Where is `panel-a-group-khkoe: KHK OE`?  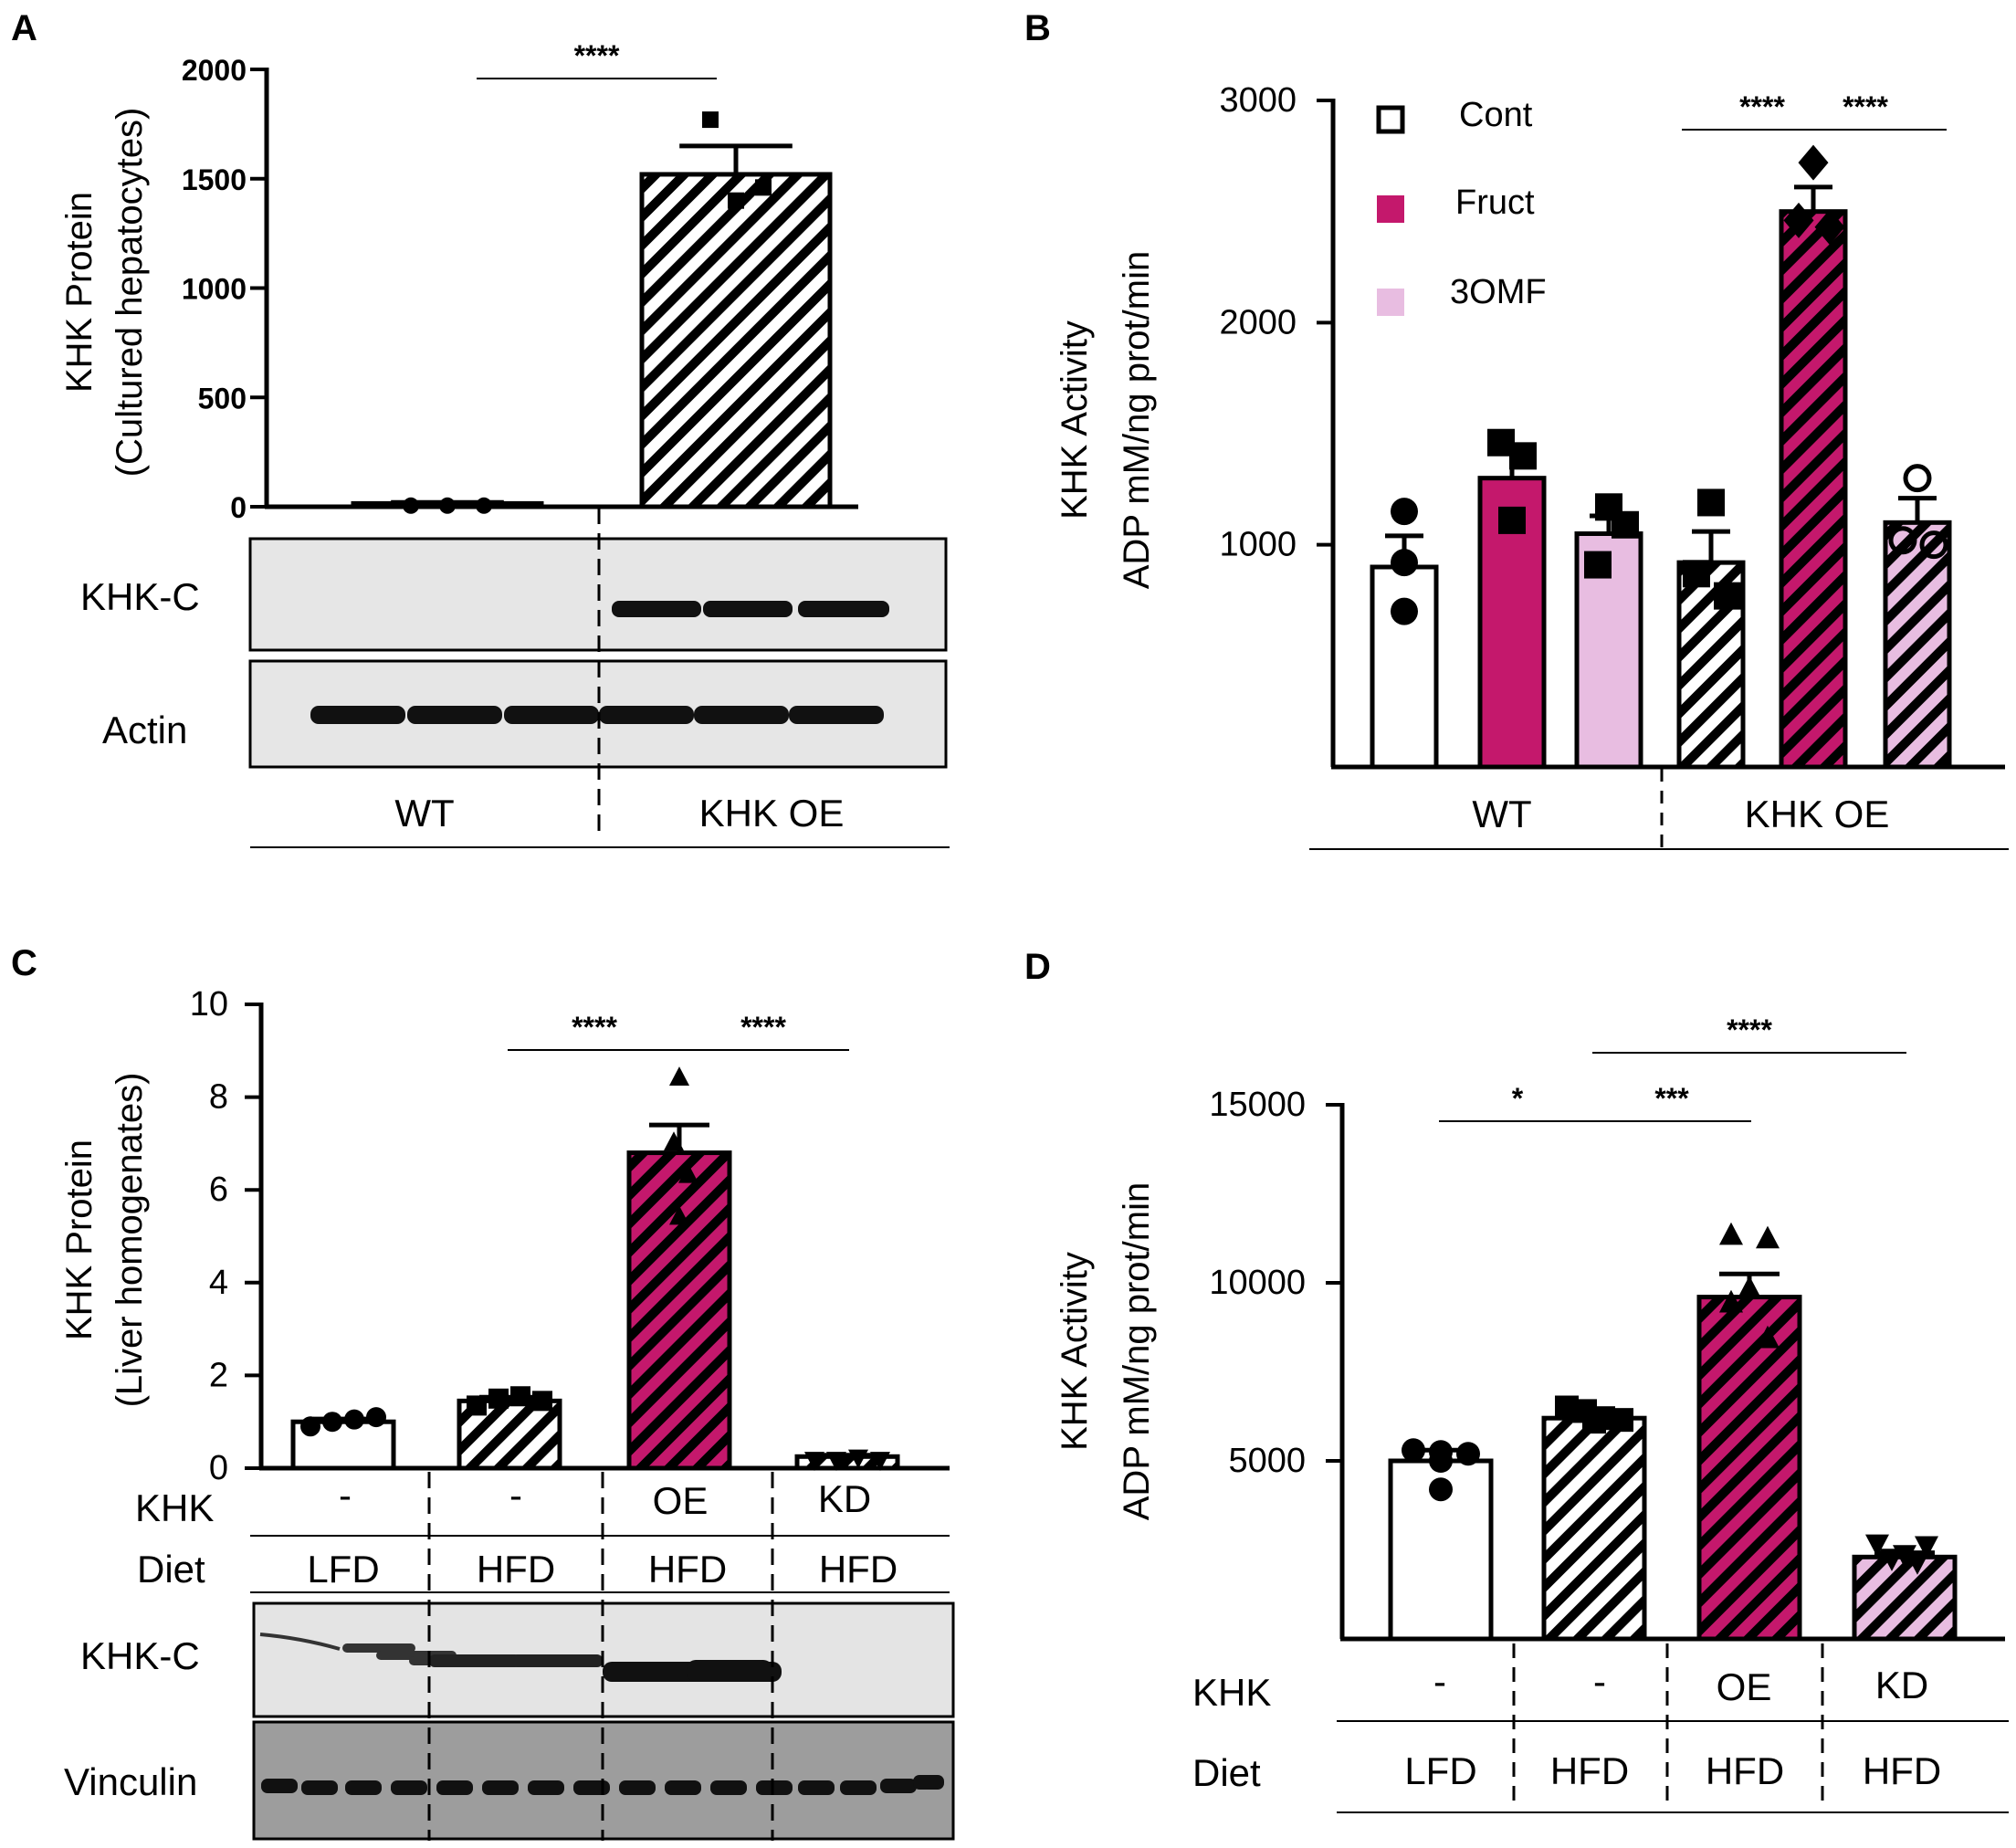
panel-a-group-khkoe: KHK OE is located at coordinates (772, 814).